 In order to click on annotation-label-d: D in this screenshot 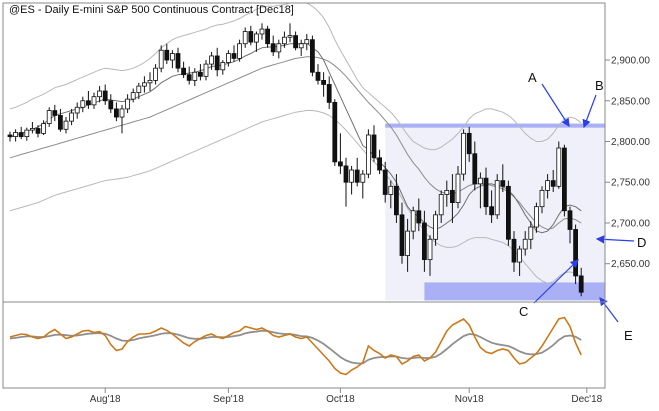, I will do `click(641, 242)`.